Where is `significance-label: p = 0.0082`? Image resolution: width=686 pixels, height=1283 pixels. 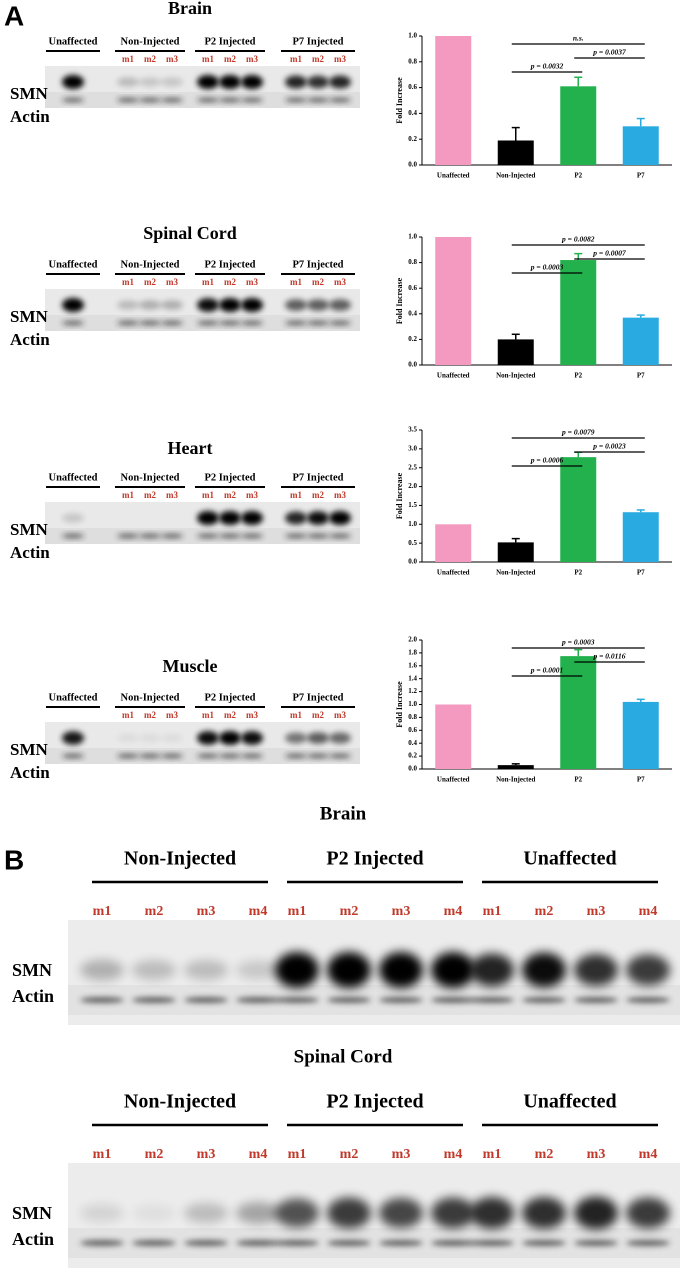
significance-label: p = 0.0082 is located at coordinates (578, 239).